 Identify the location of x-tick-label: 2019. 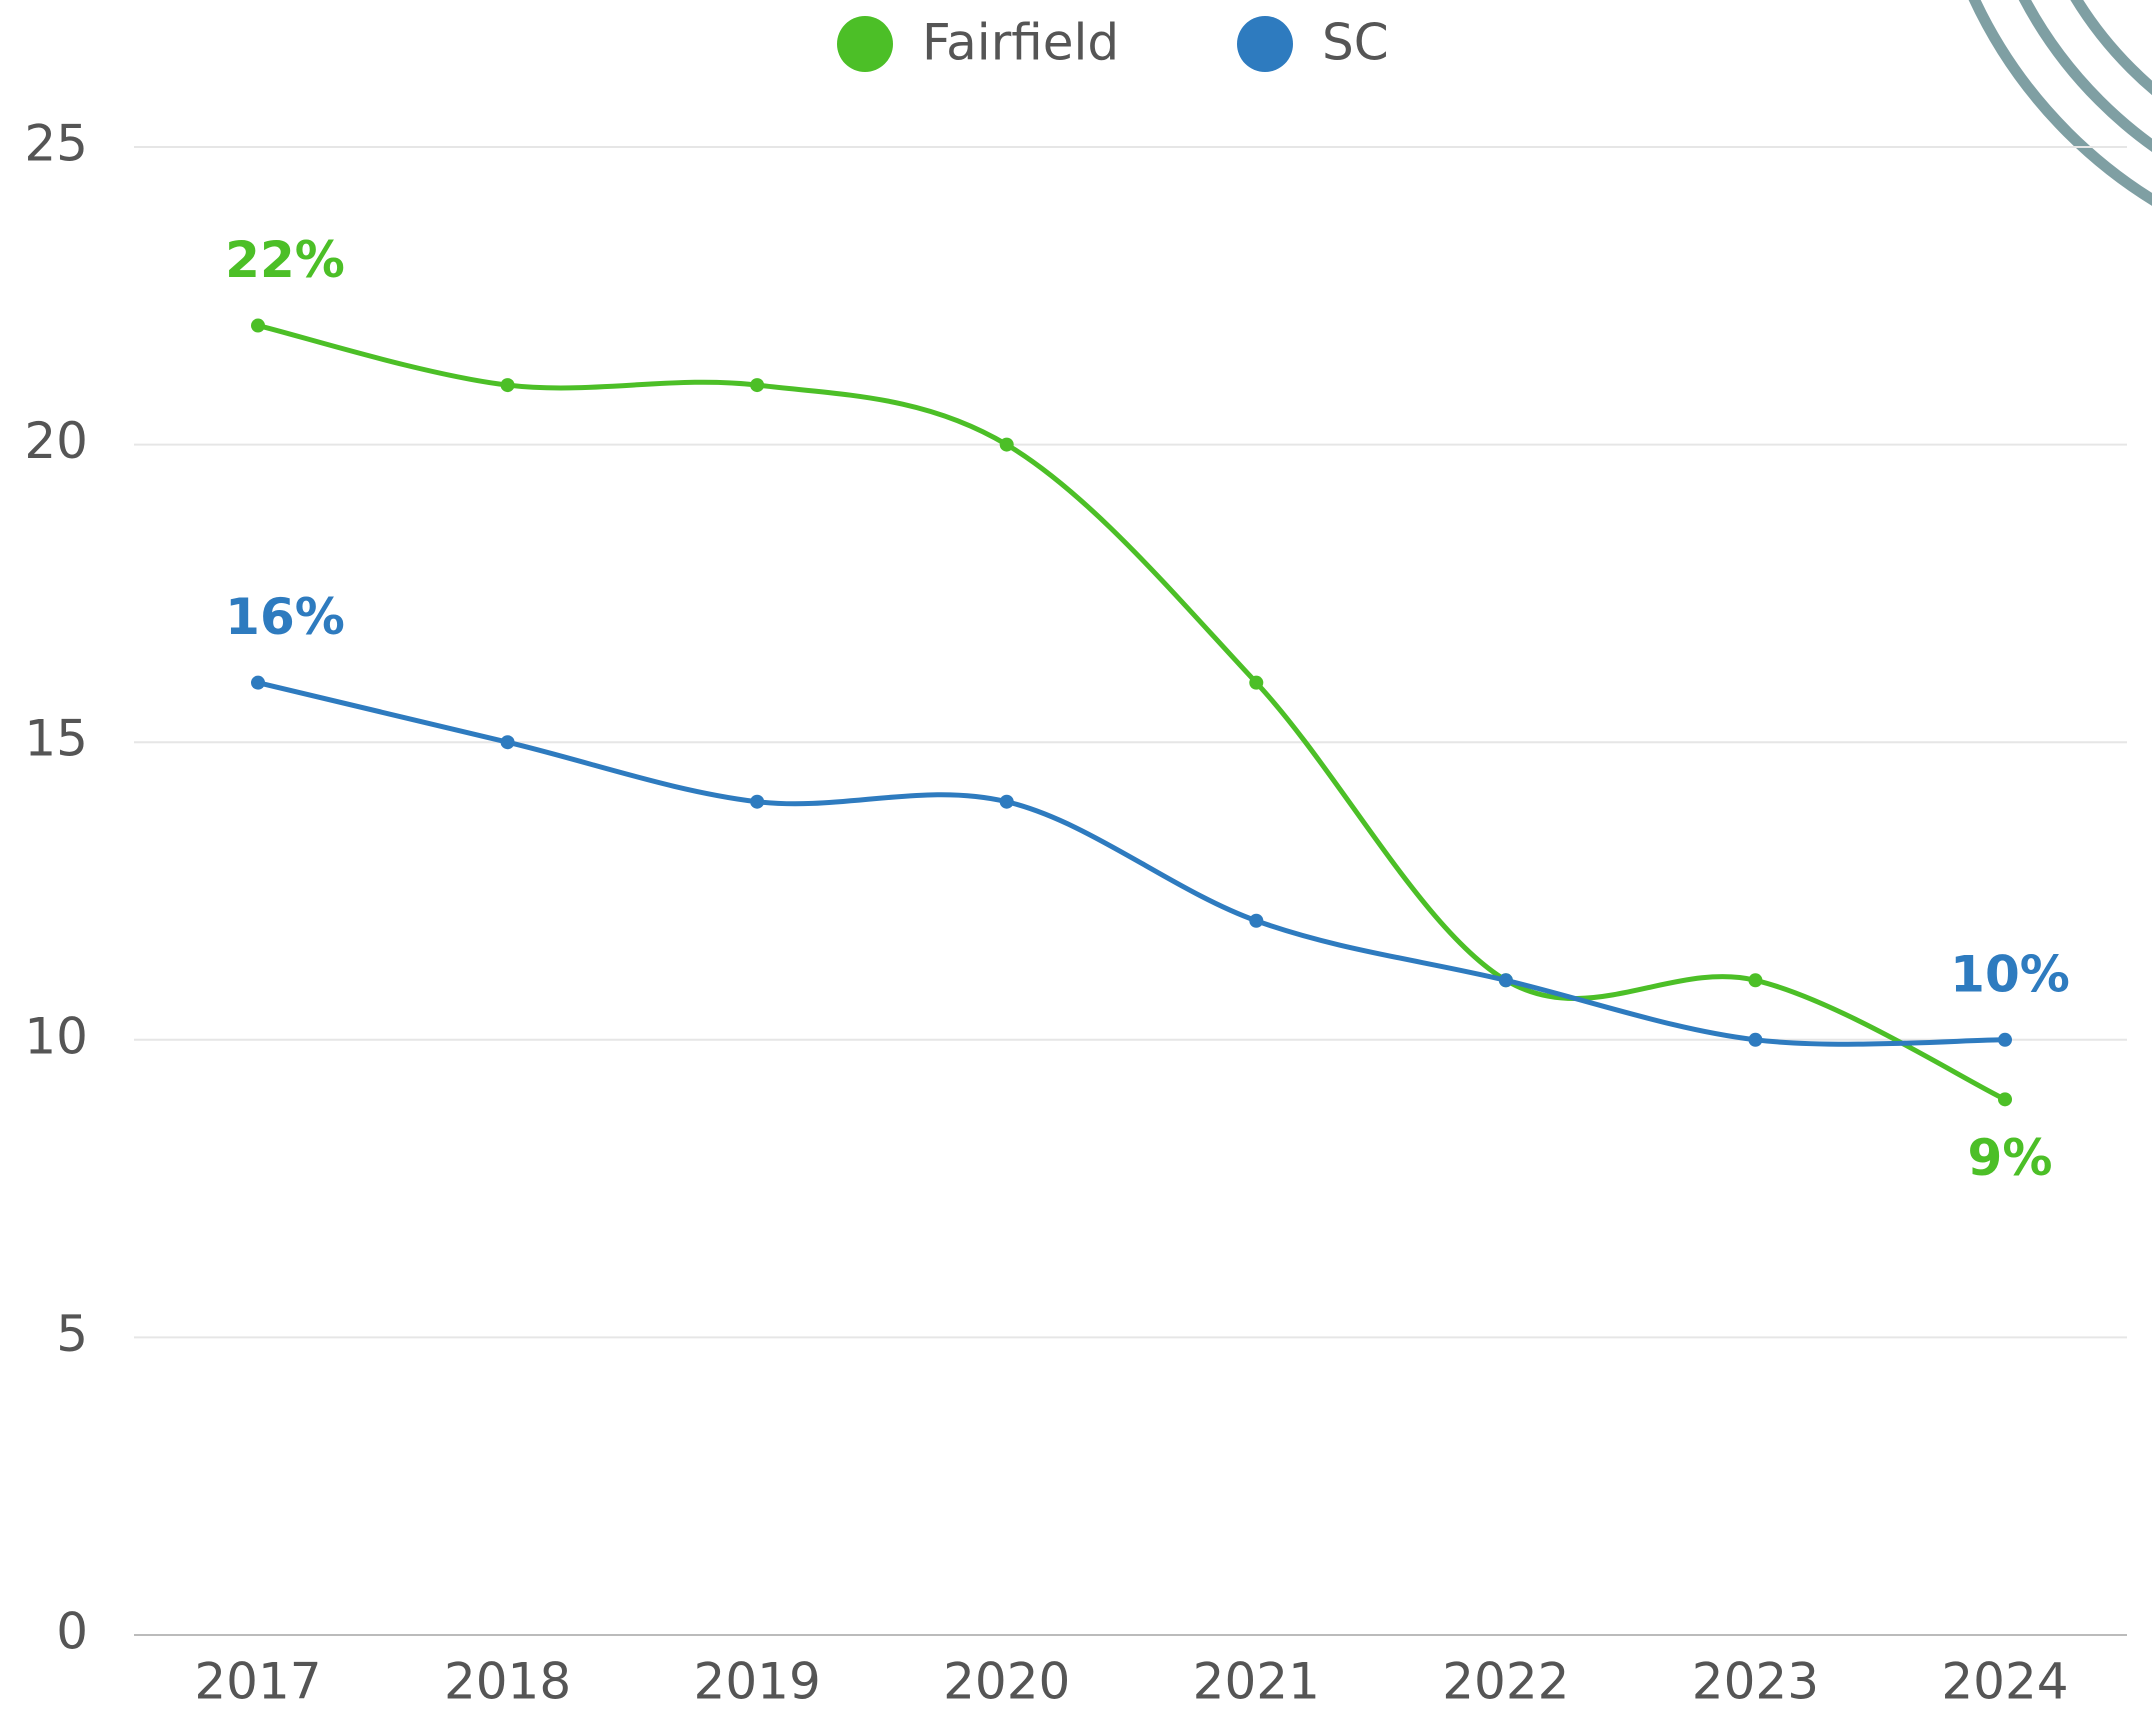
(757, 1682).